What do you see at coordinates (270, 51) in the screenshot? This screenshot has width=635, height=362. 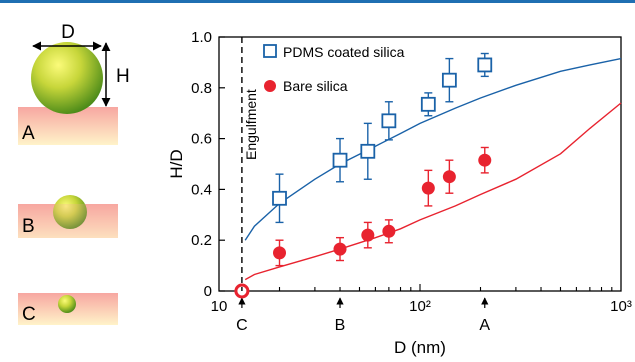 I see `legend-marker-pdms` at bounding box center [270, 51].